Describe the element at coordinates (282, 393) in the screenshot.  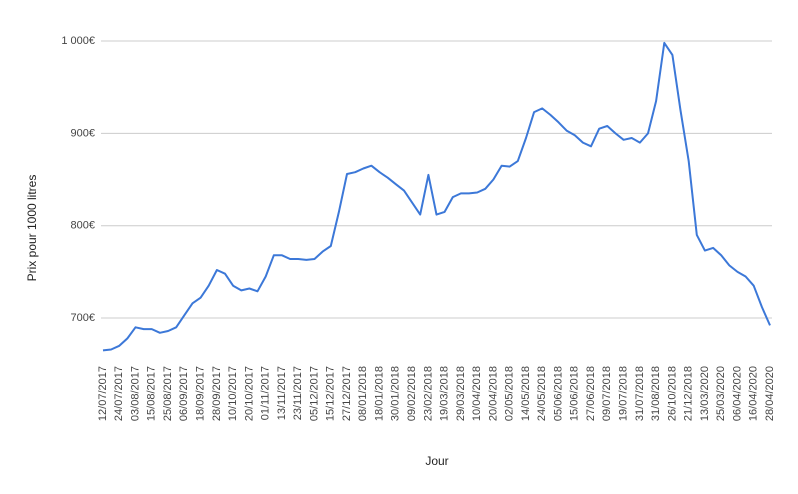
I see `x-tick-label: 13/11/2017` at that location.